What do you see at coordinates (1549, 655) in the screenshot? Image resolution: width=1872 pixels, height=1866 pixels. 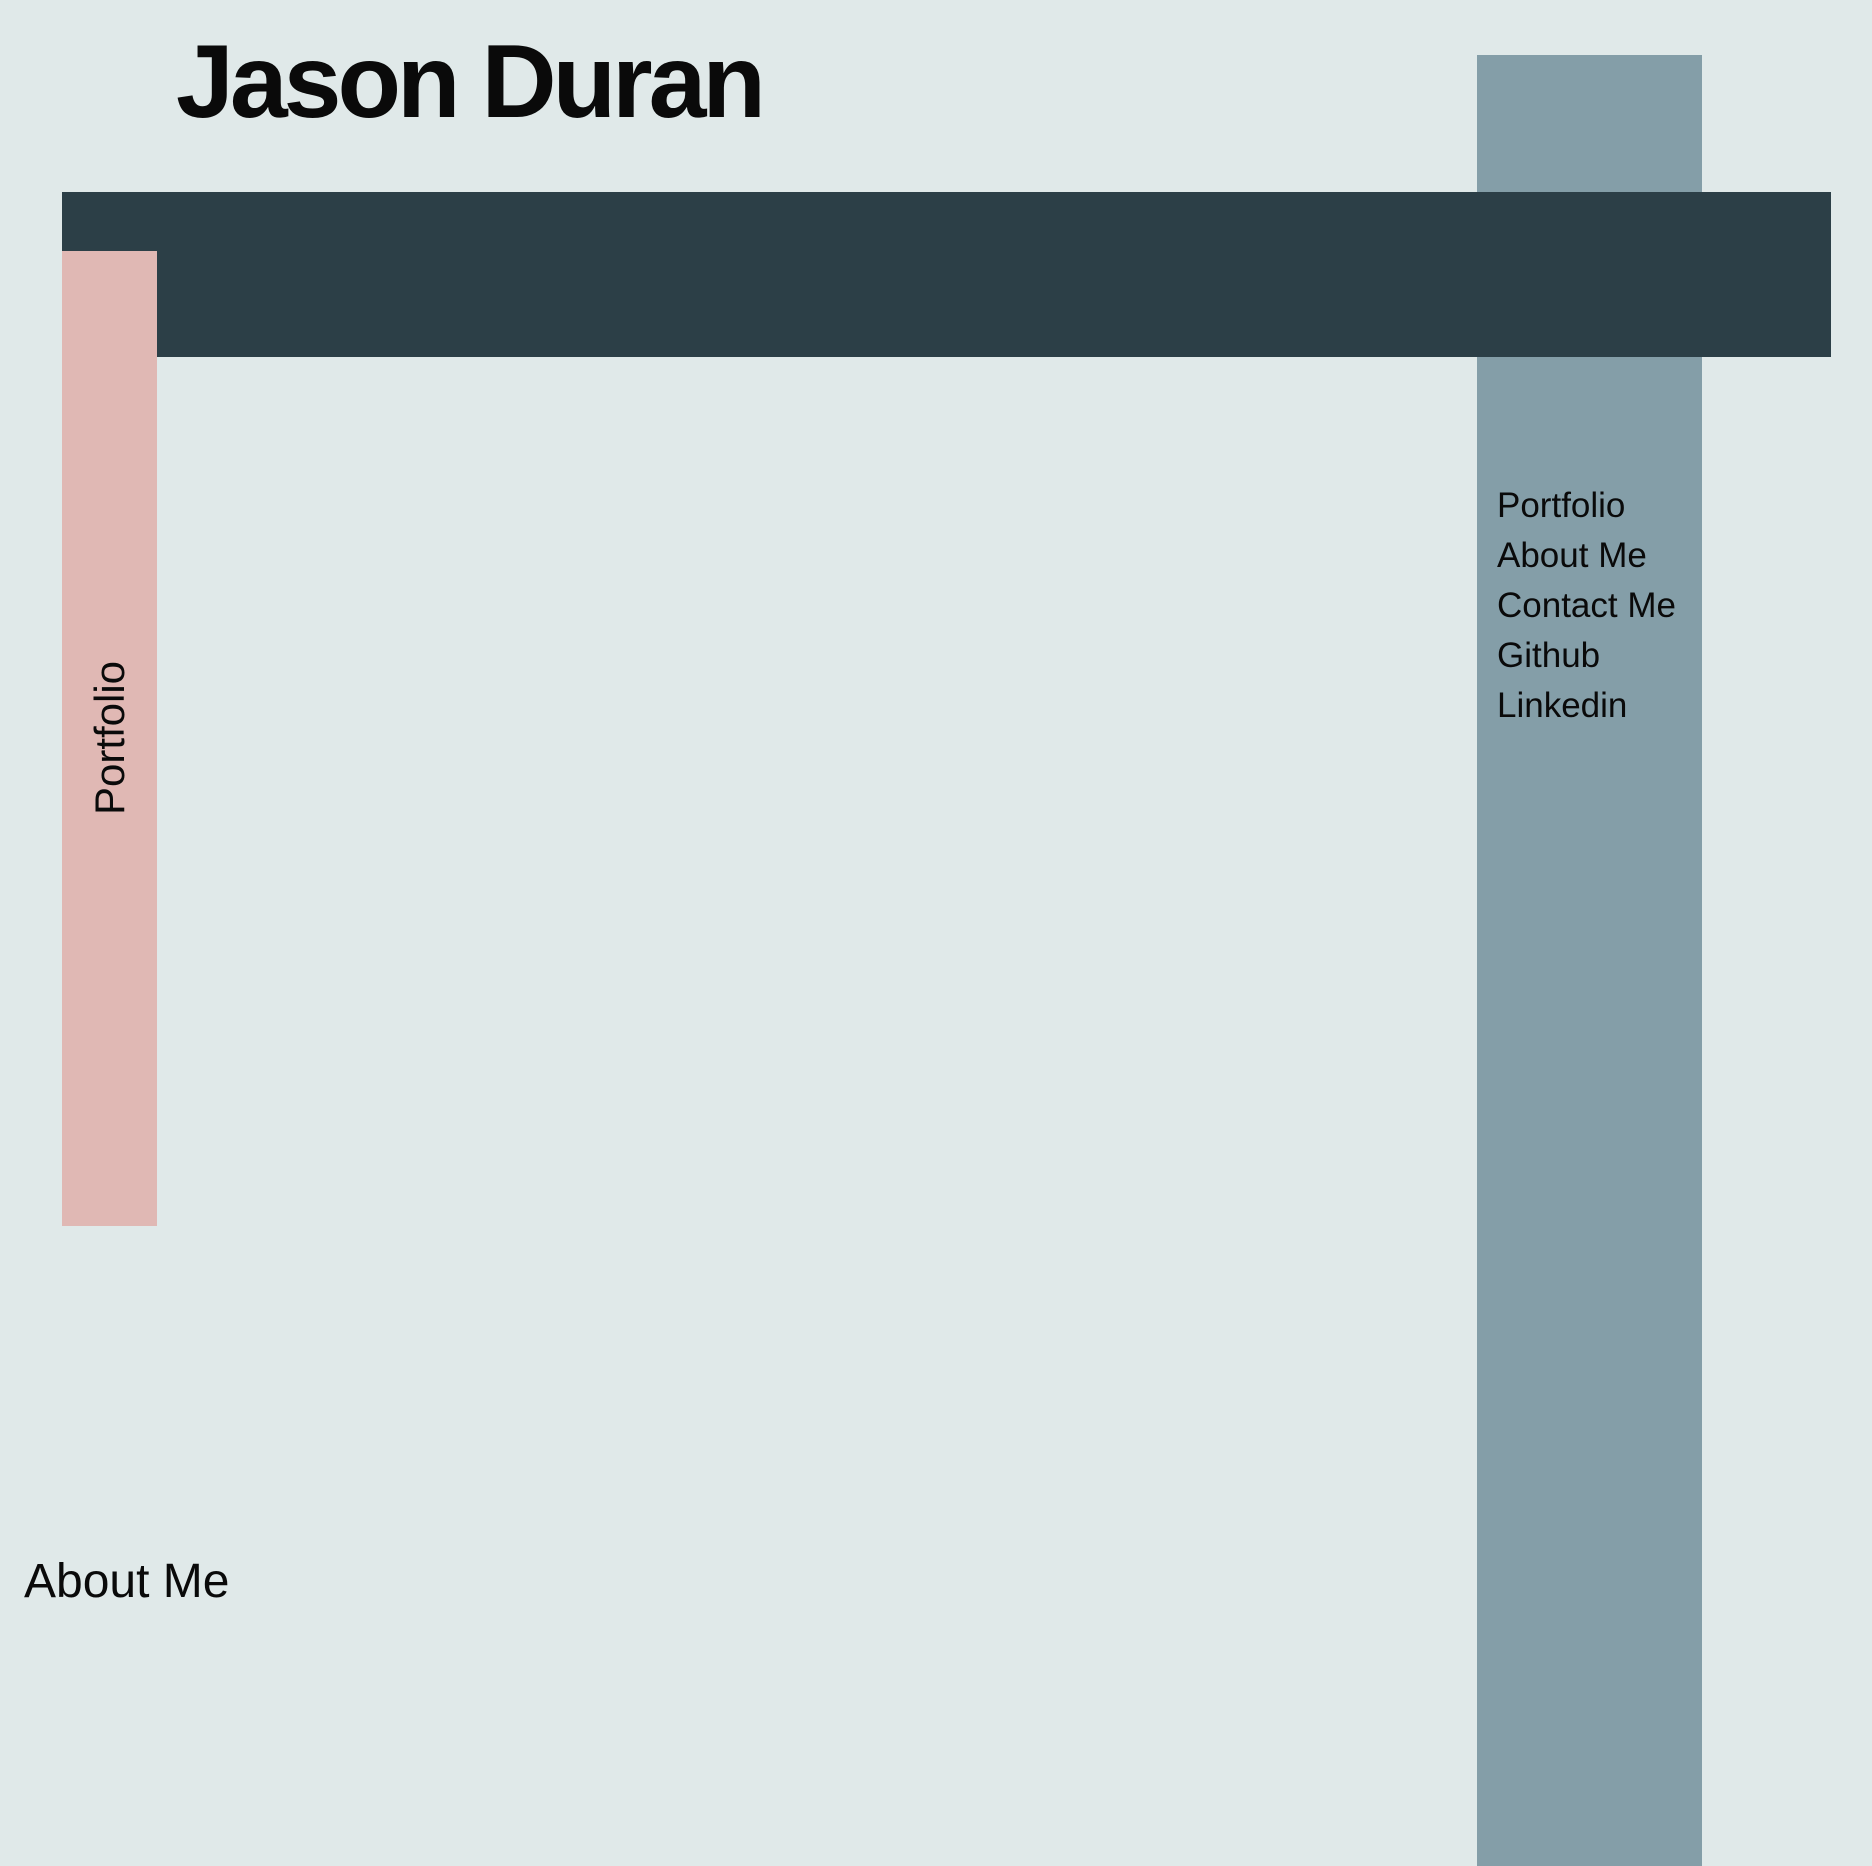 I see `nav-item-github: Github` at bounding box center [1549, 655].